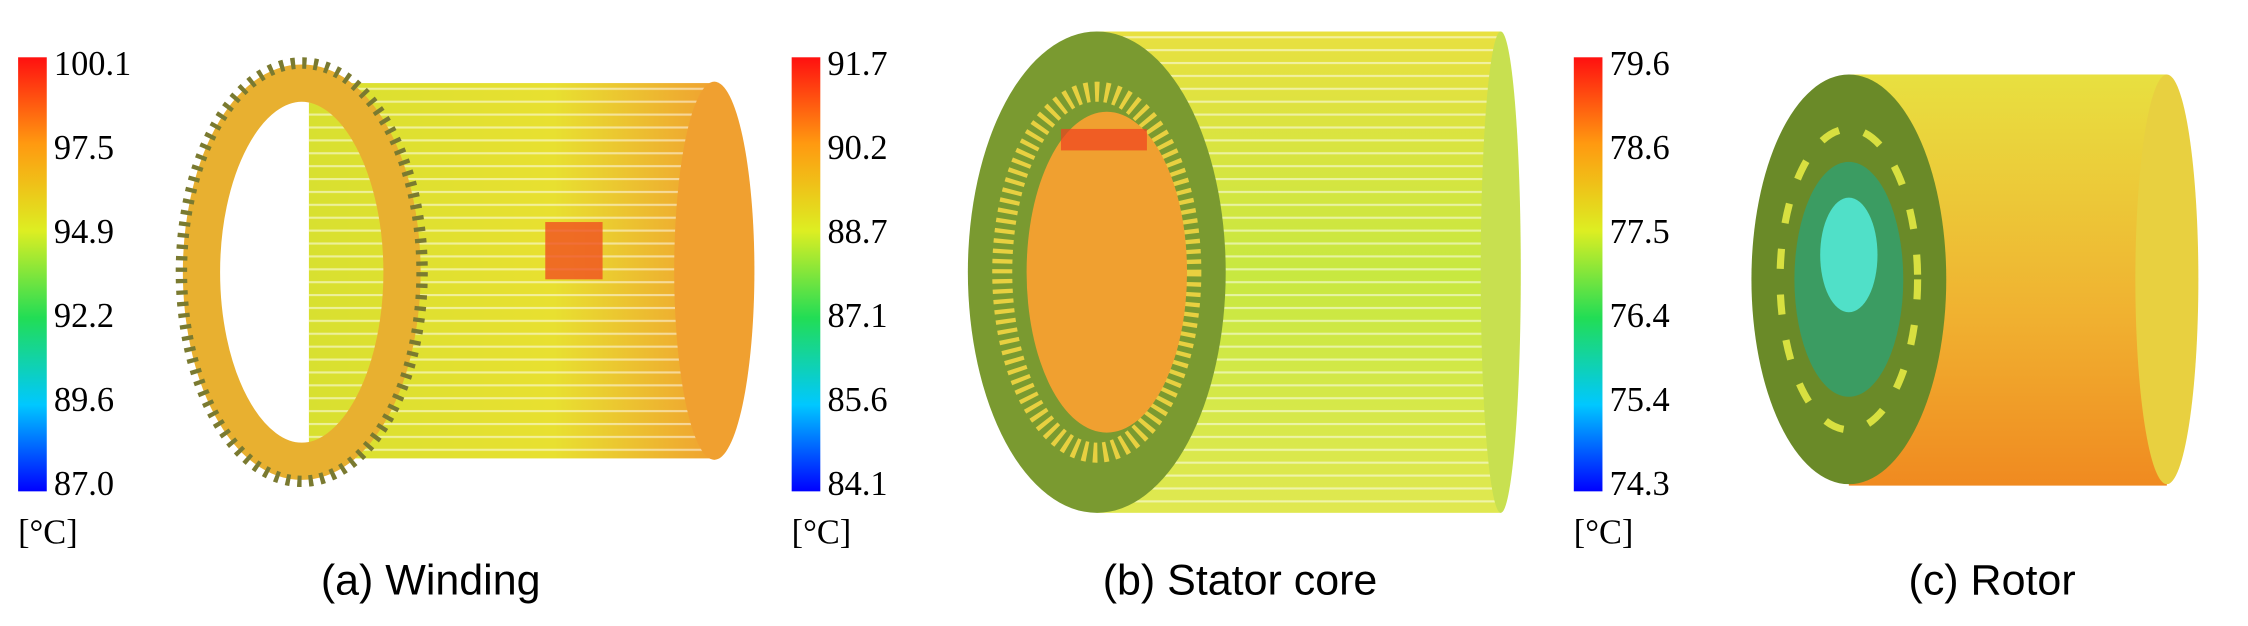 The image size is (2248, 626). Describe the element at coordinates (84, 400) in the screenshot. I see `colorbar-label: 89.6` at that location.